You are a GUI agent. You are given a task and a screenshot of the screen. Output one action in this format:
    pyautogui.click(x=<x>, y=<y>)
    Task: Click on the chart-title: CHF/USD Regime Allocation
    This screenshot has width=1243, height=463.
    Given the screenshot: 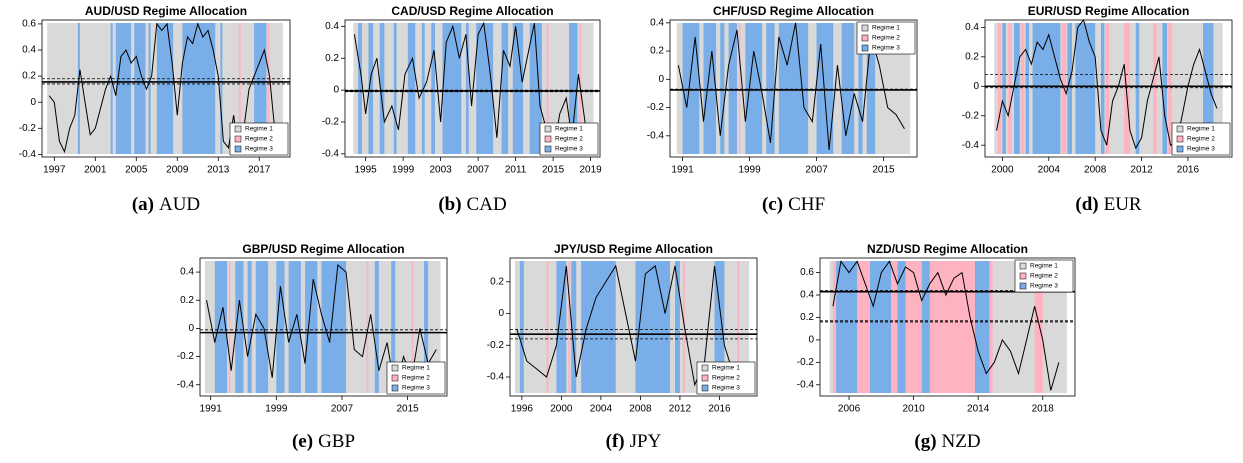 What is the action you would take?
    pyautogui.click(x=793, y=11)
    